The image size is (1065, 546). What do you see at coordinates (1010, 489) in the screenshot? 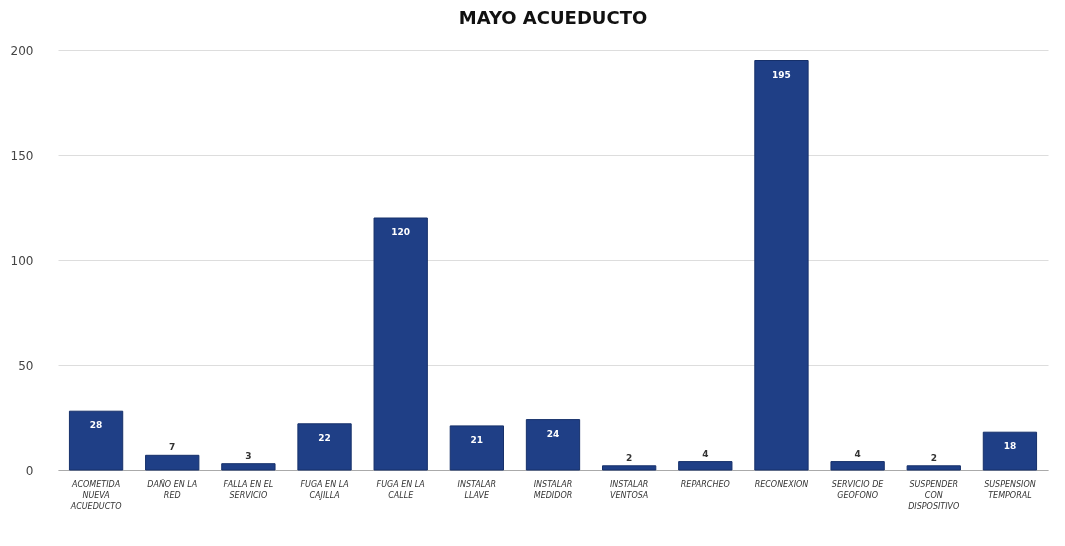
I see `x-tick-label: SUSPENSION TEMPORAL` at bounding box center [1010, 489].